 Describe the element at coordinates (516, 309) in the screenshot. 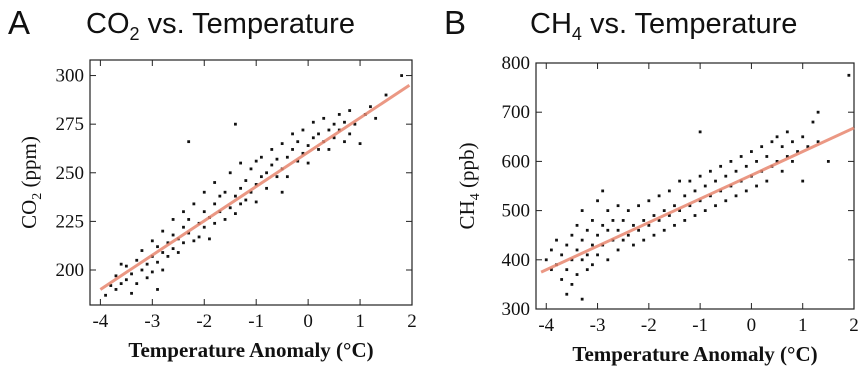

I see `y-tick-label: 300` at that location.